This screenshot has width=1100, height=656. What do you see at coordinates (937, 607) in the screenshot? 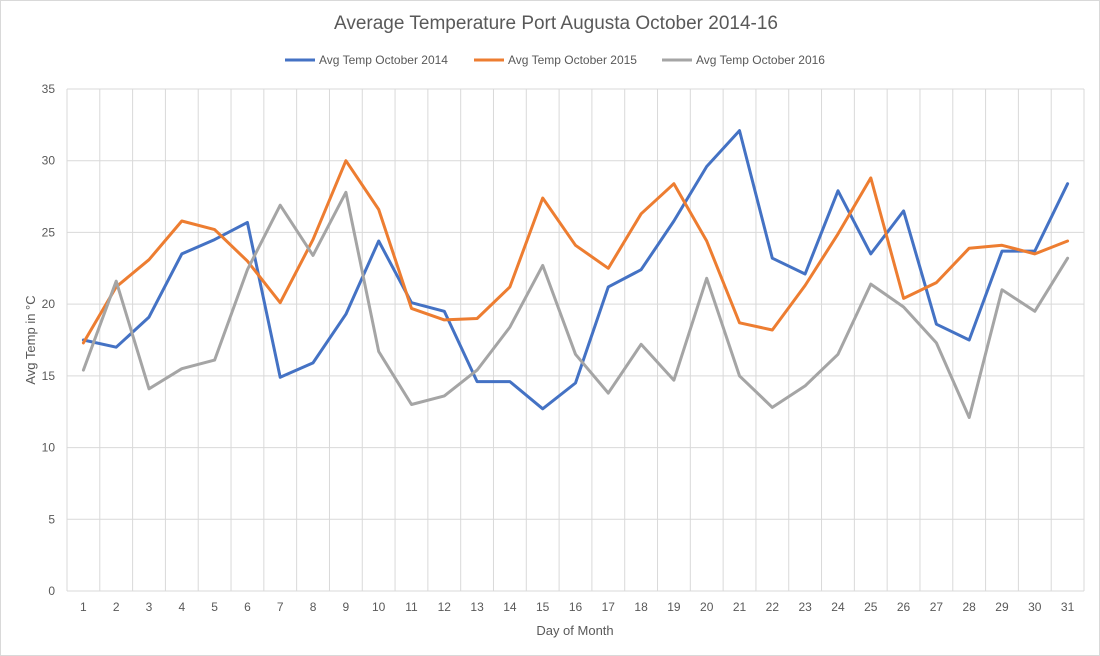
I see `x-tick-label: 27` at bounding box center [937, 607].